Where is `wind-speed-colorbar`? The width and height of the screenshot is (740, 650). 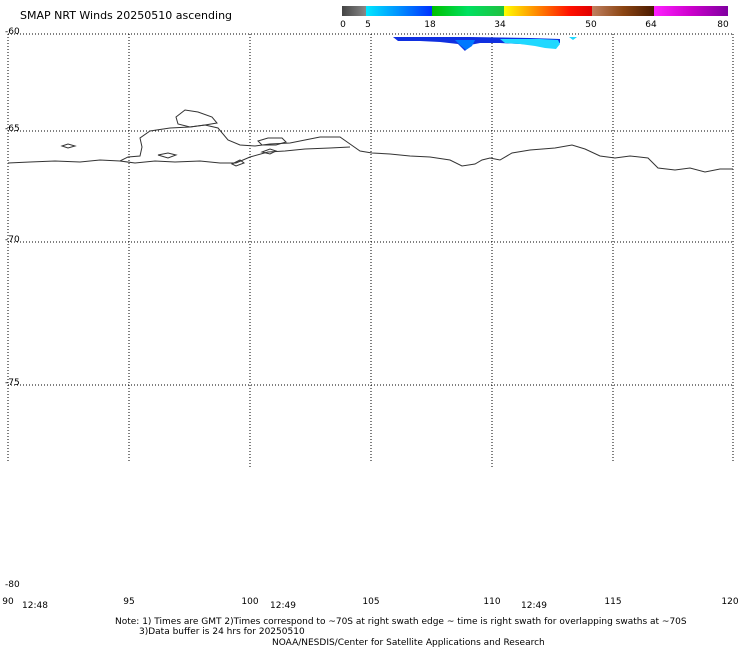
wind-speed-colorbar is located at coordinates (535, 11).